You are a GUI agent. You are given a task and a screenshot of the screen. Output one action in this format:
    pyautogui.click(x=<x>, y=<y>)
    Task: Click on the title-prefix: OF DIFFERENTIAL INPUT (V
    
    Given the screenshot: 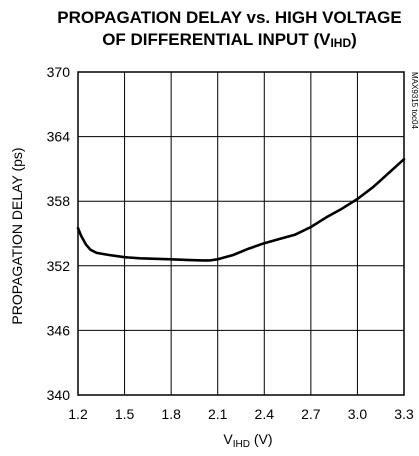 What is the action you would take?
    pyautogui.click(x=216, y=39)
    